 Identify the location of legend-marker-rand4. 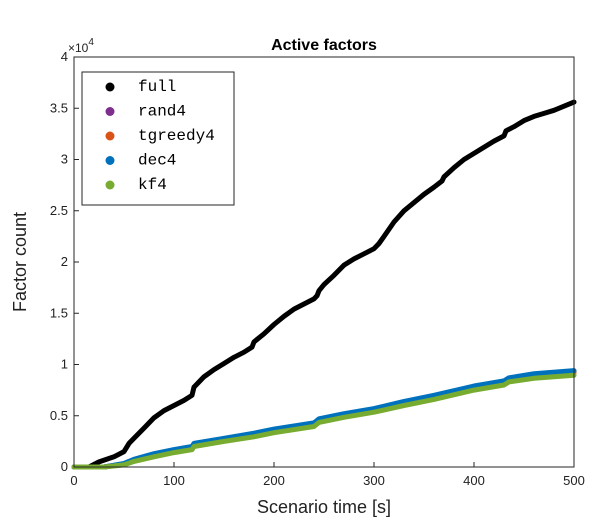
(110, 111).